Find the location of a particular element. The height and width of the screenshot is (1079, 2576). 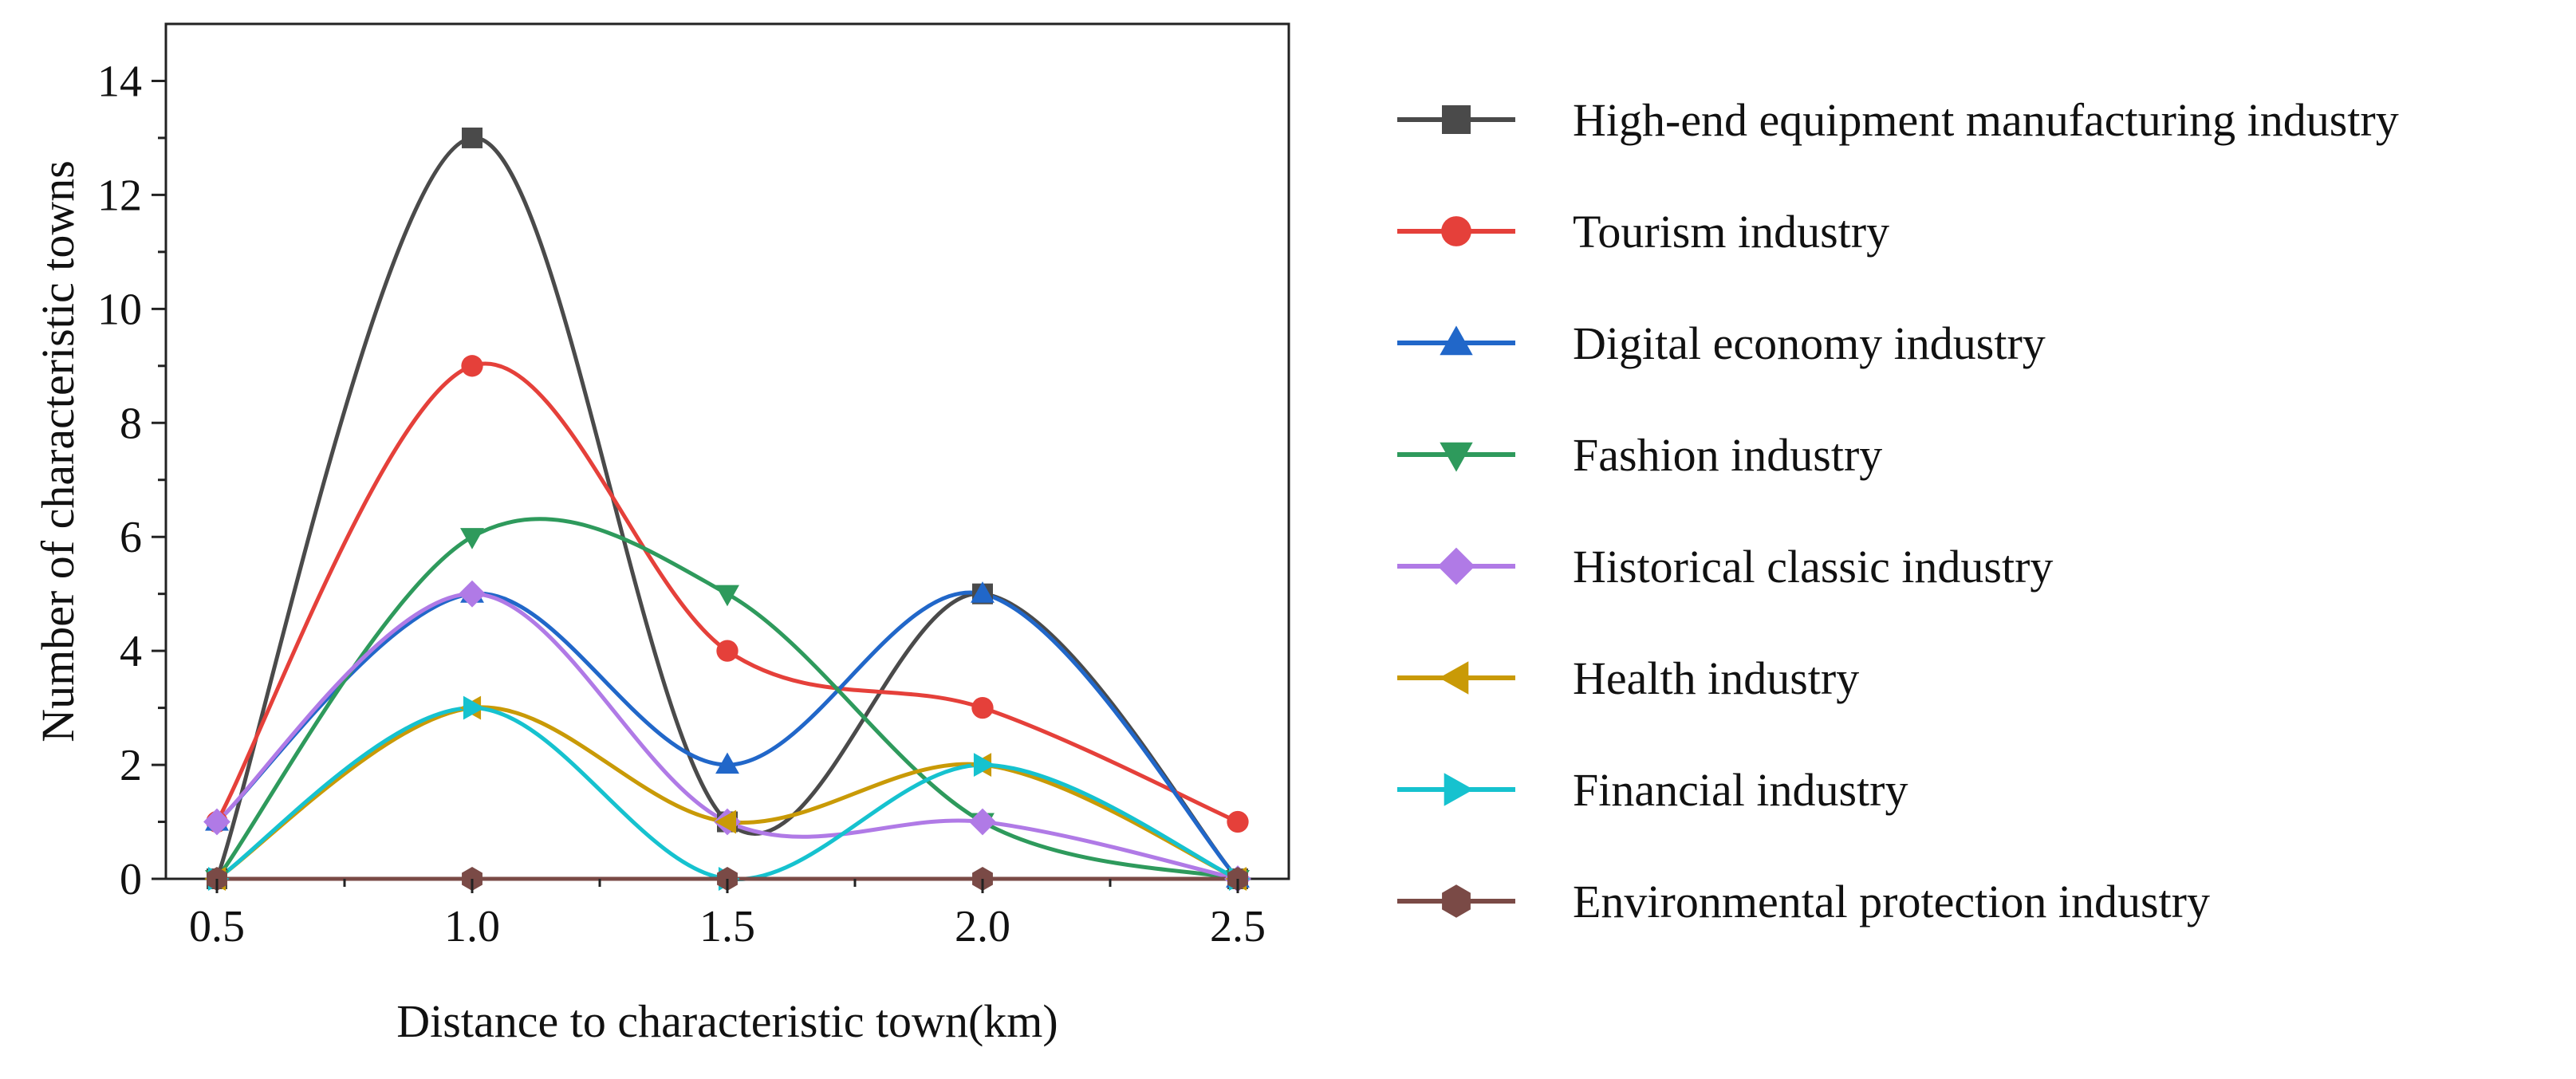

y-tick-label: 12 is located at coordinates (119, 195).